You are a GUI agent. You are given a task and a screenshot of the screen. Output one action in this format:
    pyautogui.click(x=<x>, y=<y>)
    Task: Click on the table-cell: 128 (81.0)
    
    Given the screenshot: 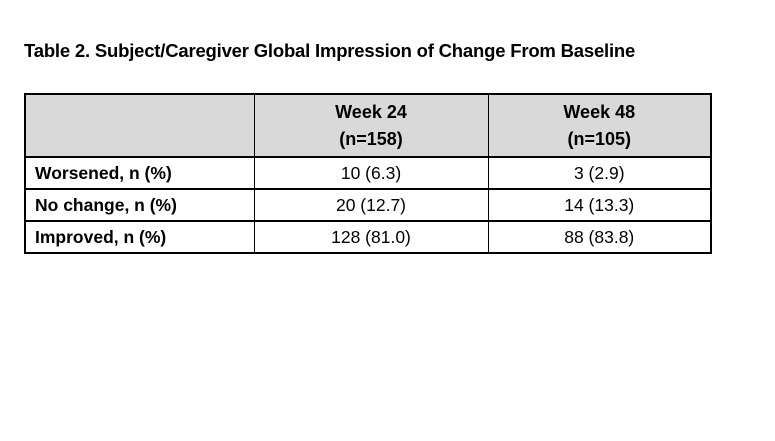 What is the action you would take?
    pyautogui.click(x=371, y=237)
    